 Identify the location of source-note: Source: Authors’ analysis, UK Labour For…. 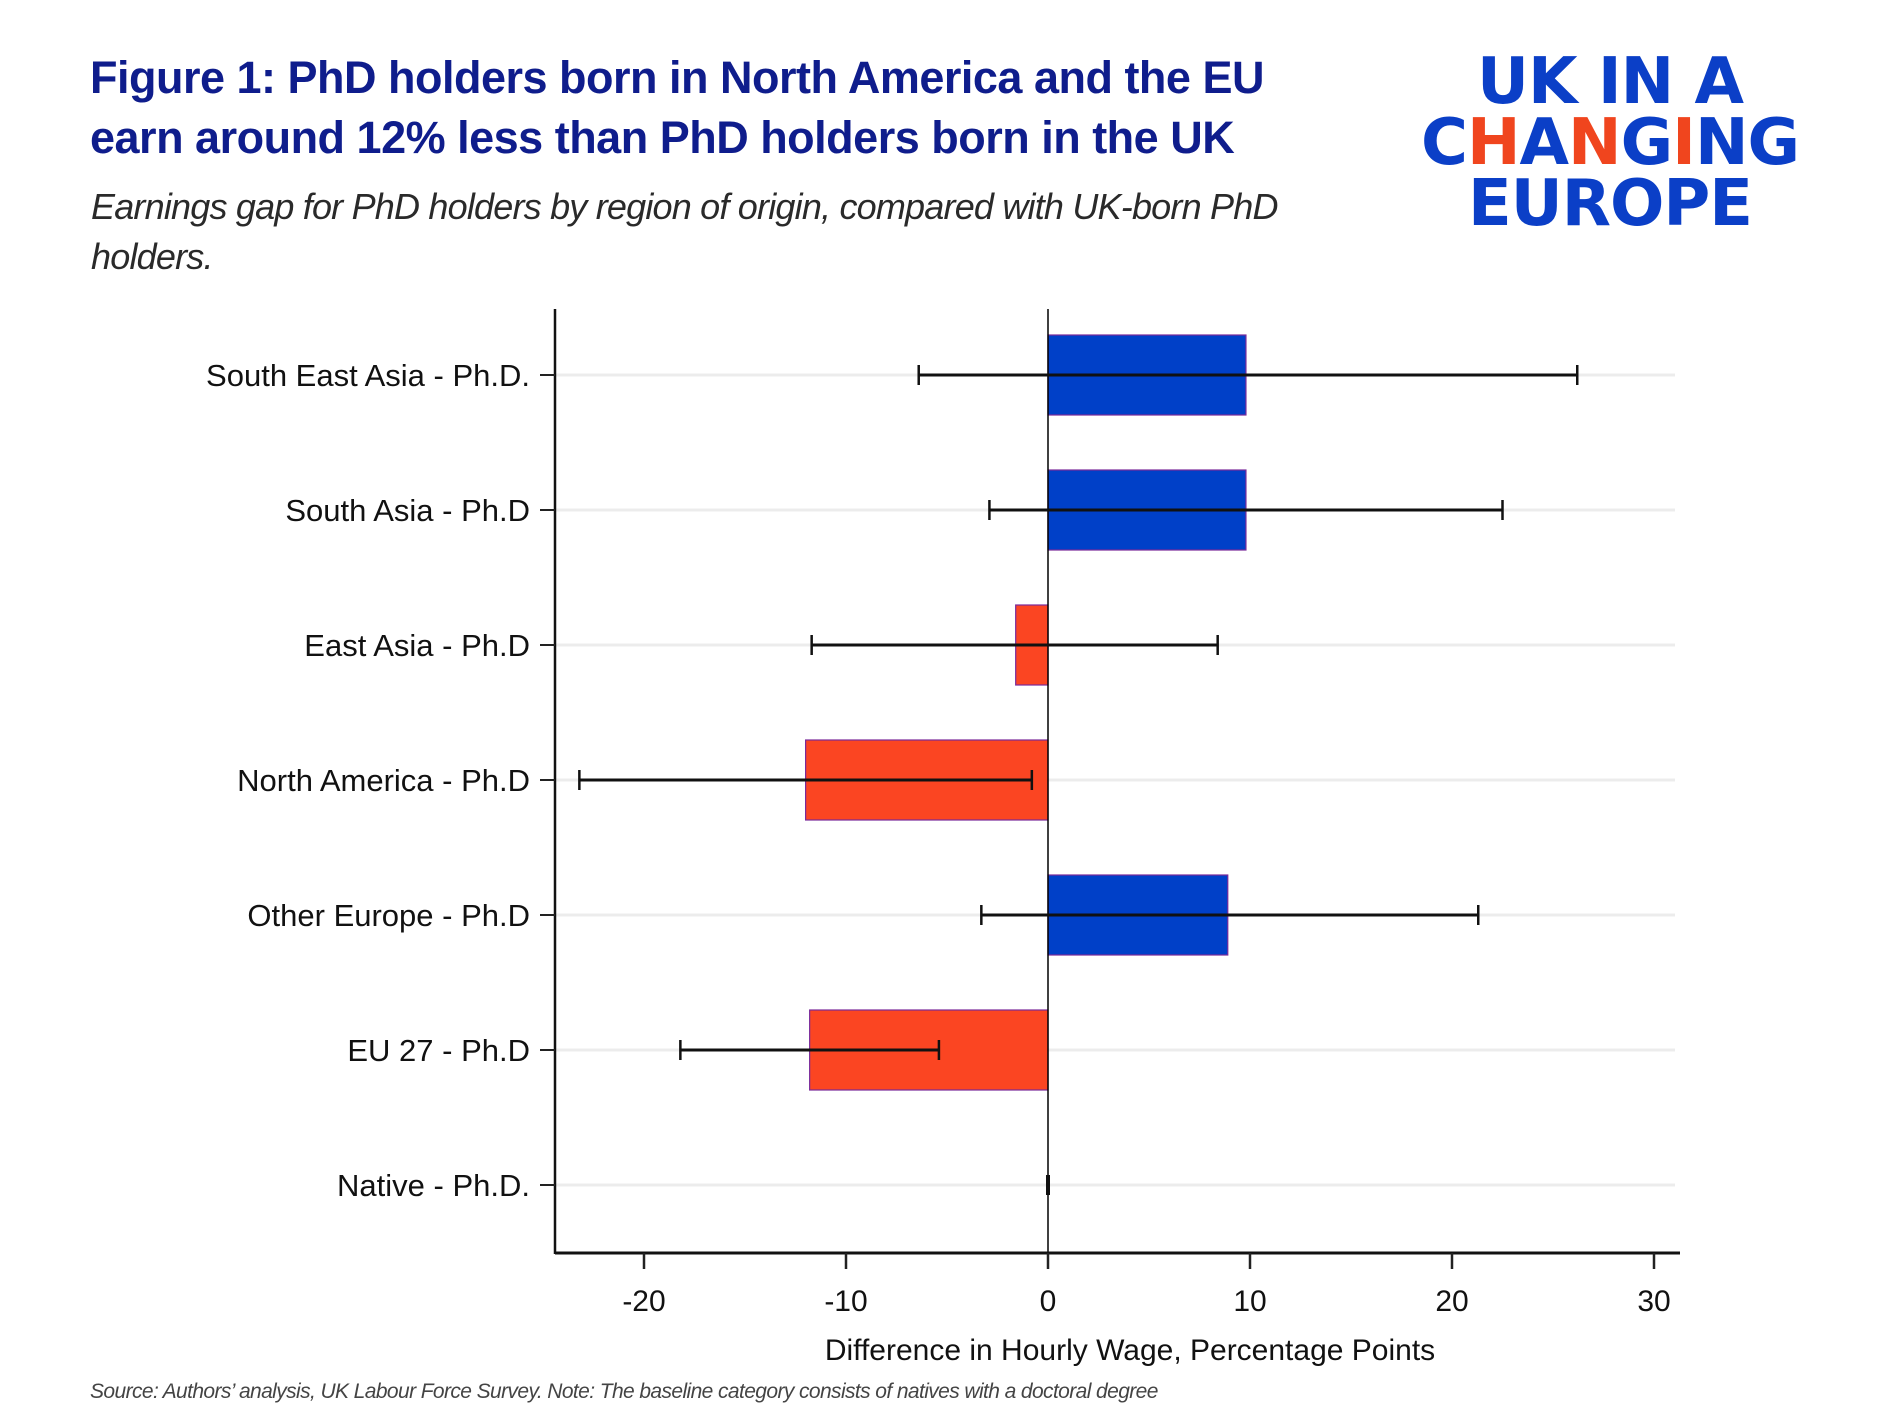
(624, 1391).